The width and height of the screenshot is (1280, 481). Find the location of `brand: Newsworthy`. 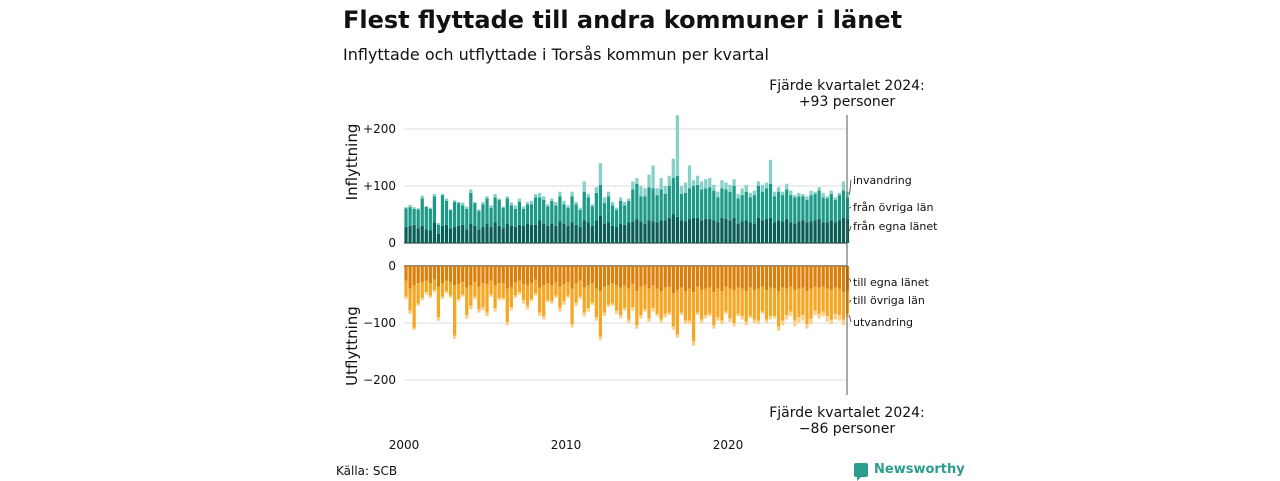

brand: Newsworthy is located at coordinates (909, 471).